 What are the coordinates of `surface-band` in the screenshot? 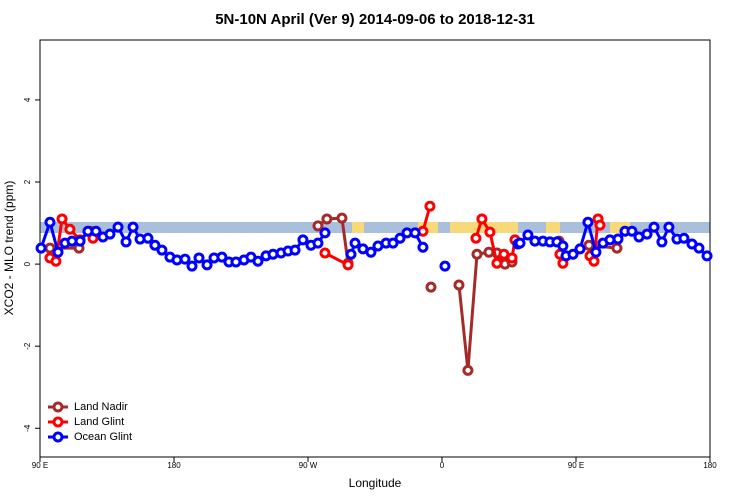 It's located at (375, 227).